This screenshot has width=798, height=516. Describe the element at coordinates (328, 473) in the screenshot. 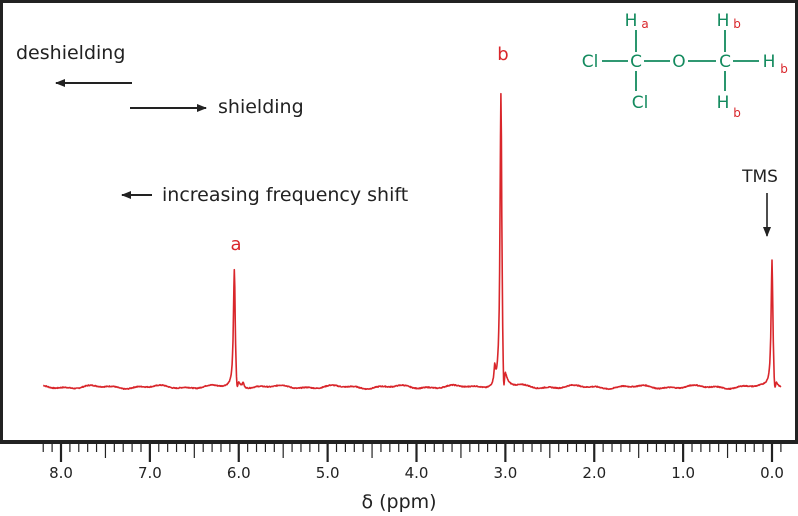

I see `x-tick-label: 5.0` at that location.